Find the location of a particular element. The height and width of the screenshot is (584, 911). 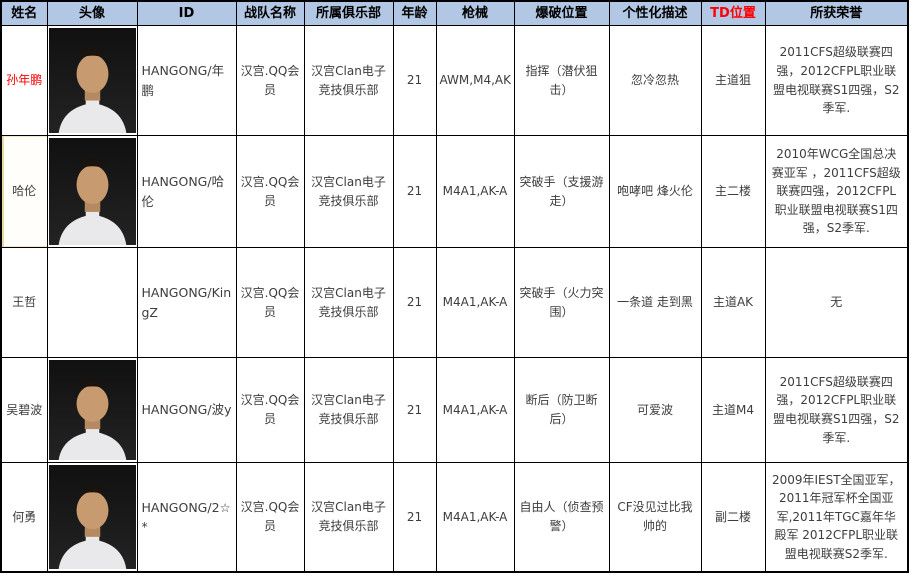

player-name: 王哲 is located at coordinates (24, 302).